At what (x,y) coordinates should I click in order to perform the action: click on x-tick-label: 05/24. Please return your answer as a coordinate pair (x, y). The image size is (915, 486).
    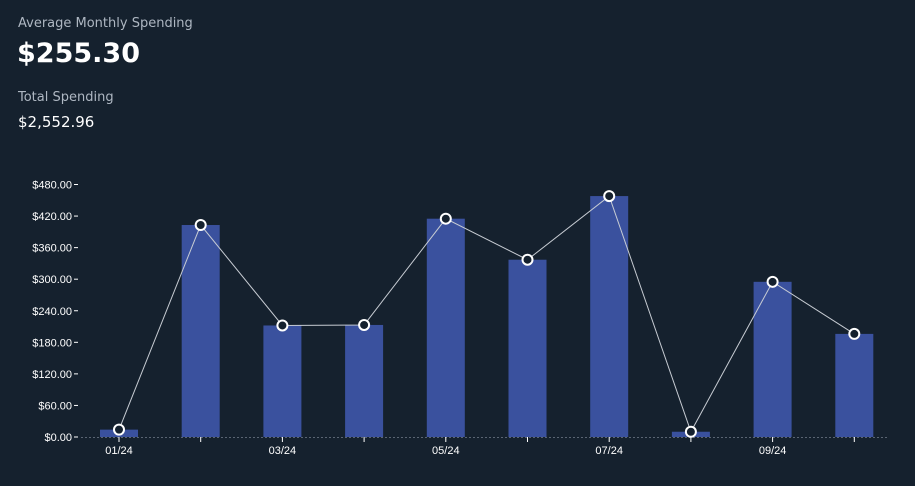
    Looking at the image, I should click on (446, 451).